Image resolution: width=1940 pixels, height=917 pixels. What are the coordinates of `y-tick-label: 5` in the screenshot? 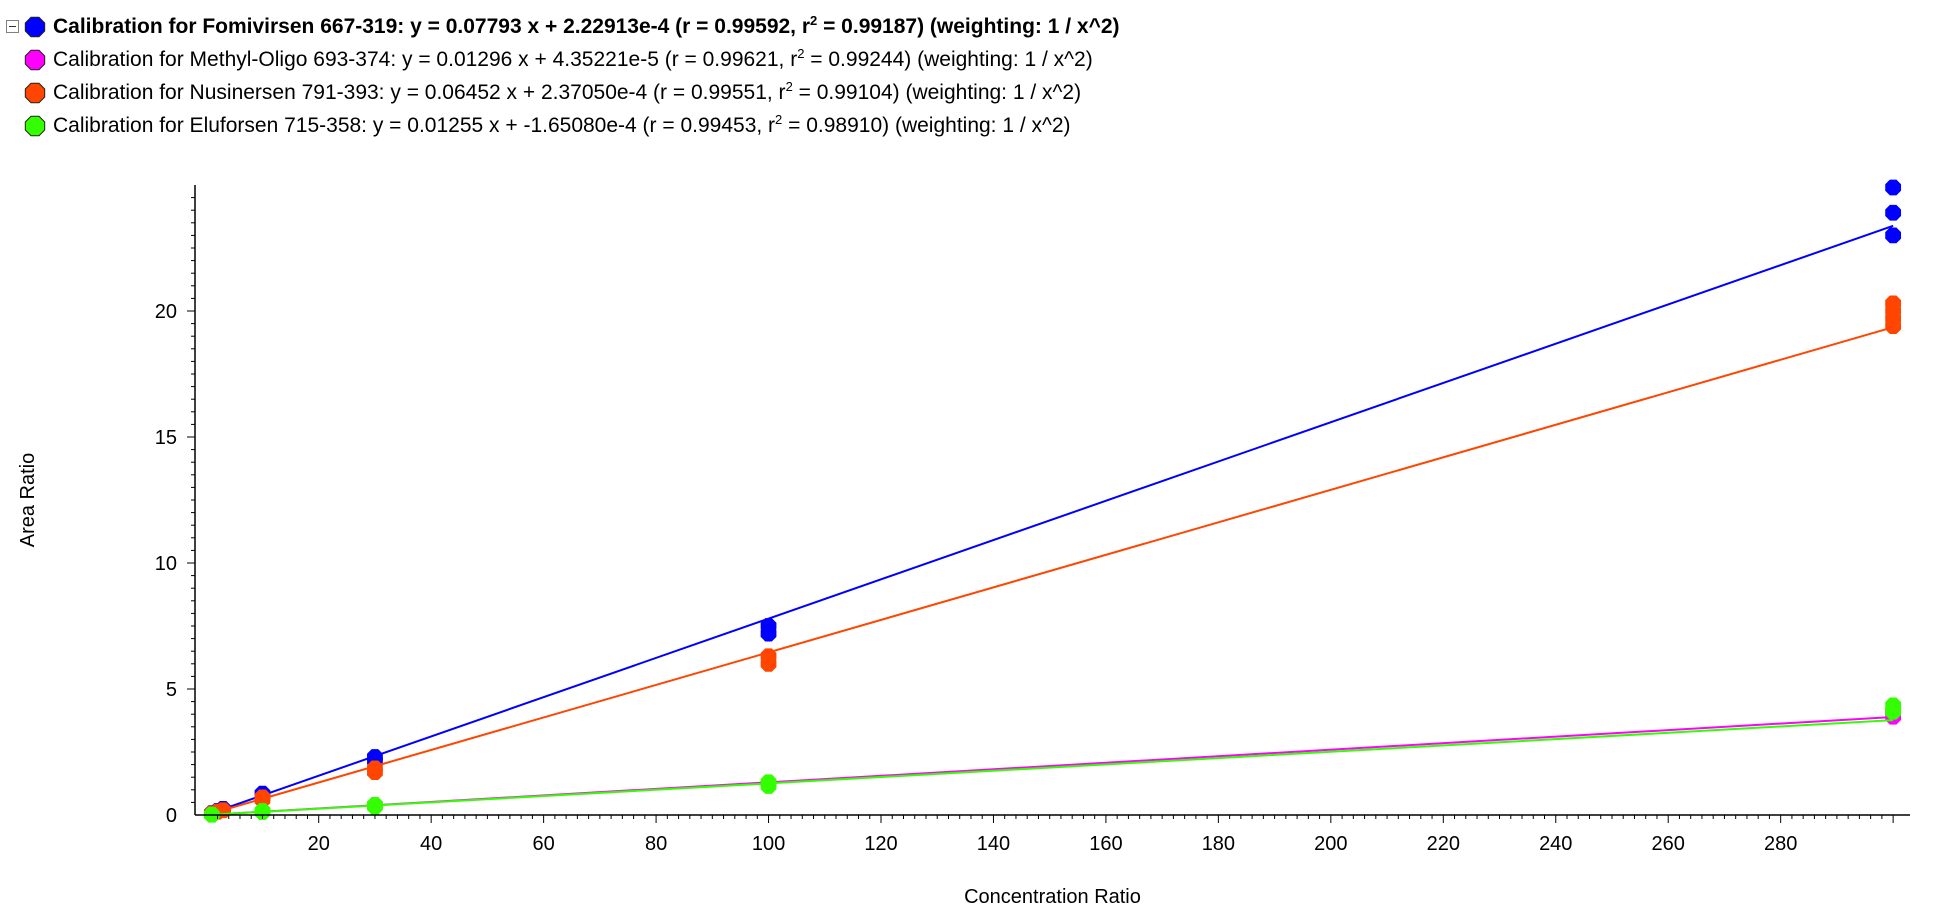 It's located at (171, 690).